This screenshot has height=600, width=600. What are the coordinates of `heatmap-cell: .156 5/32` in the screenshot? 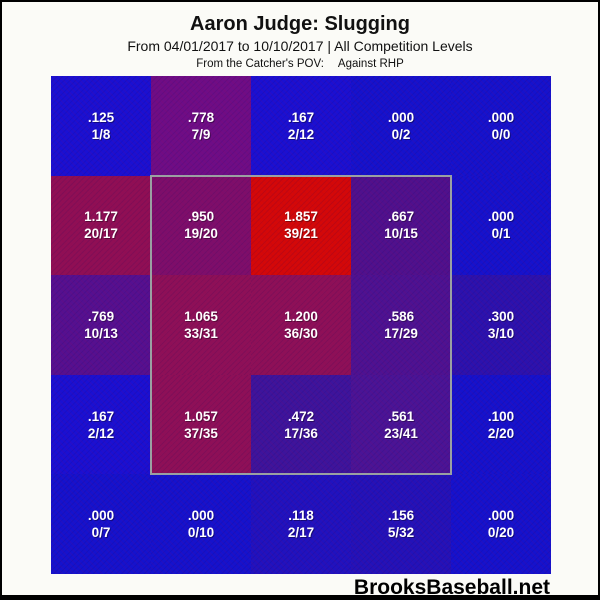 It's located at (401, 524).